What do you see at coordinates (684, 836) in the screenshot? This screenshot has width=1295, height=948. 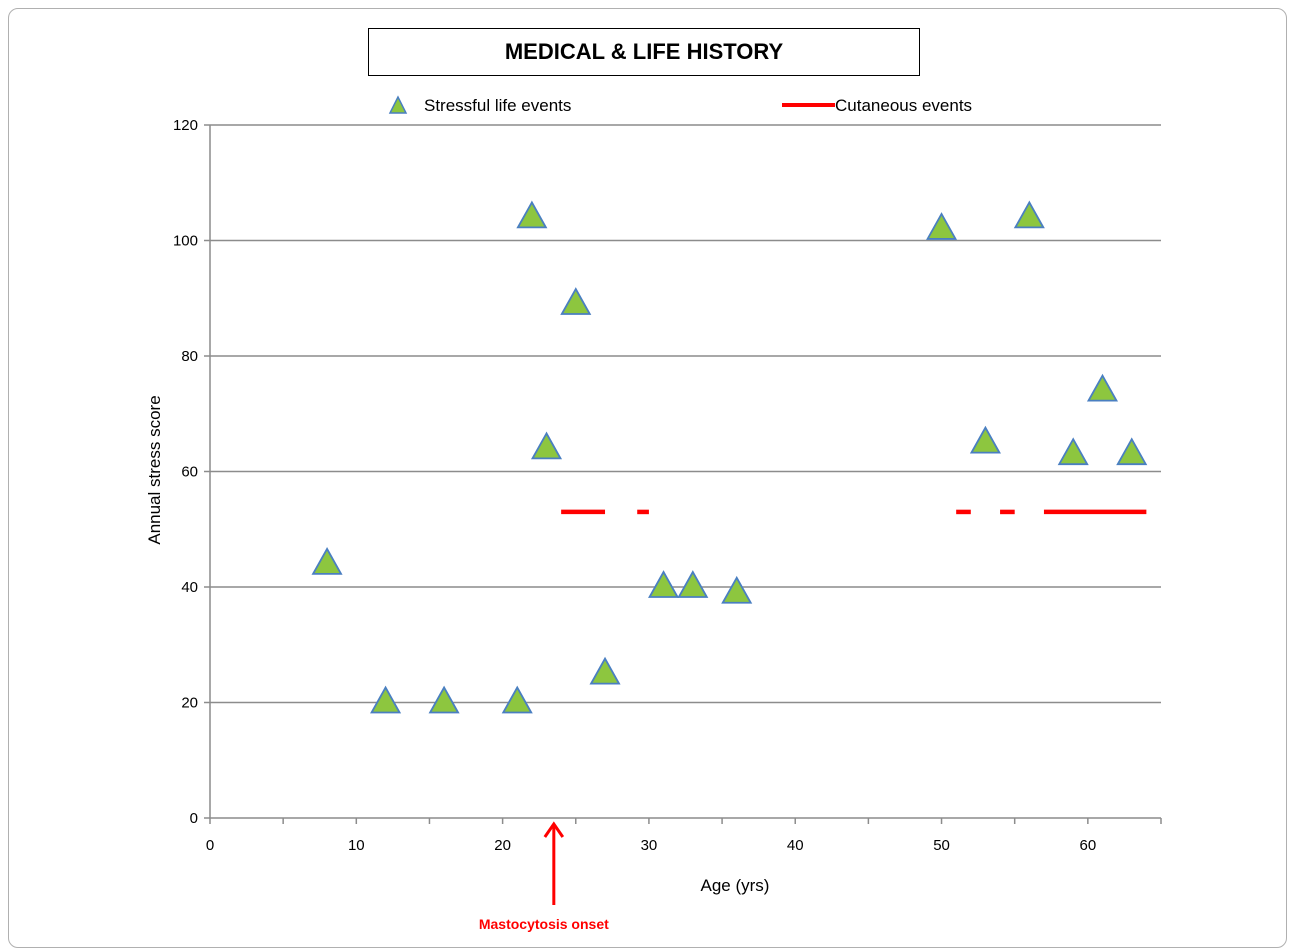 I see `x-axis-ticks: 0 10 20 30 40 50 60` at bounding box center [684, 836].